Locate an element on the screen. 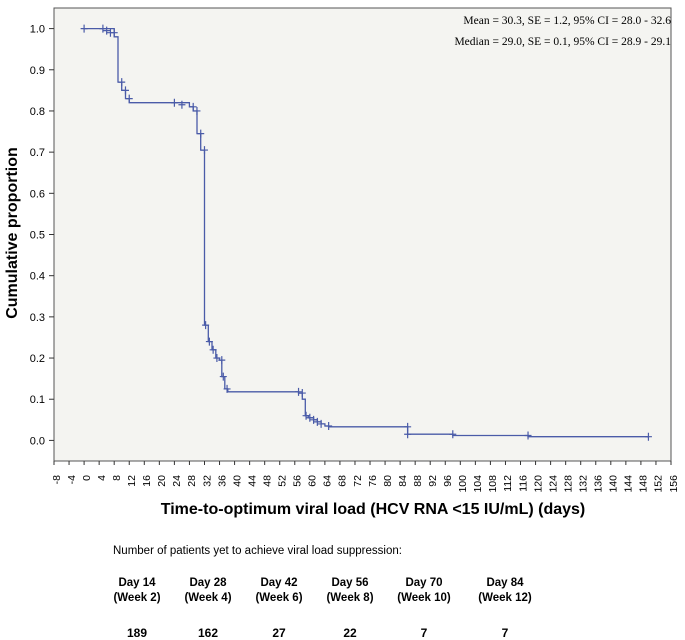  y-tick-label: 1.0 is located at coordinates (37, 30).